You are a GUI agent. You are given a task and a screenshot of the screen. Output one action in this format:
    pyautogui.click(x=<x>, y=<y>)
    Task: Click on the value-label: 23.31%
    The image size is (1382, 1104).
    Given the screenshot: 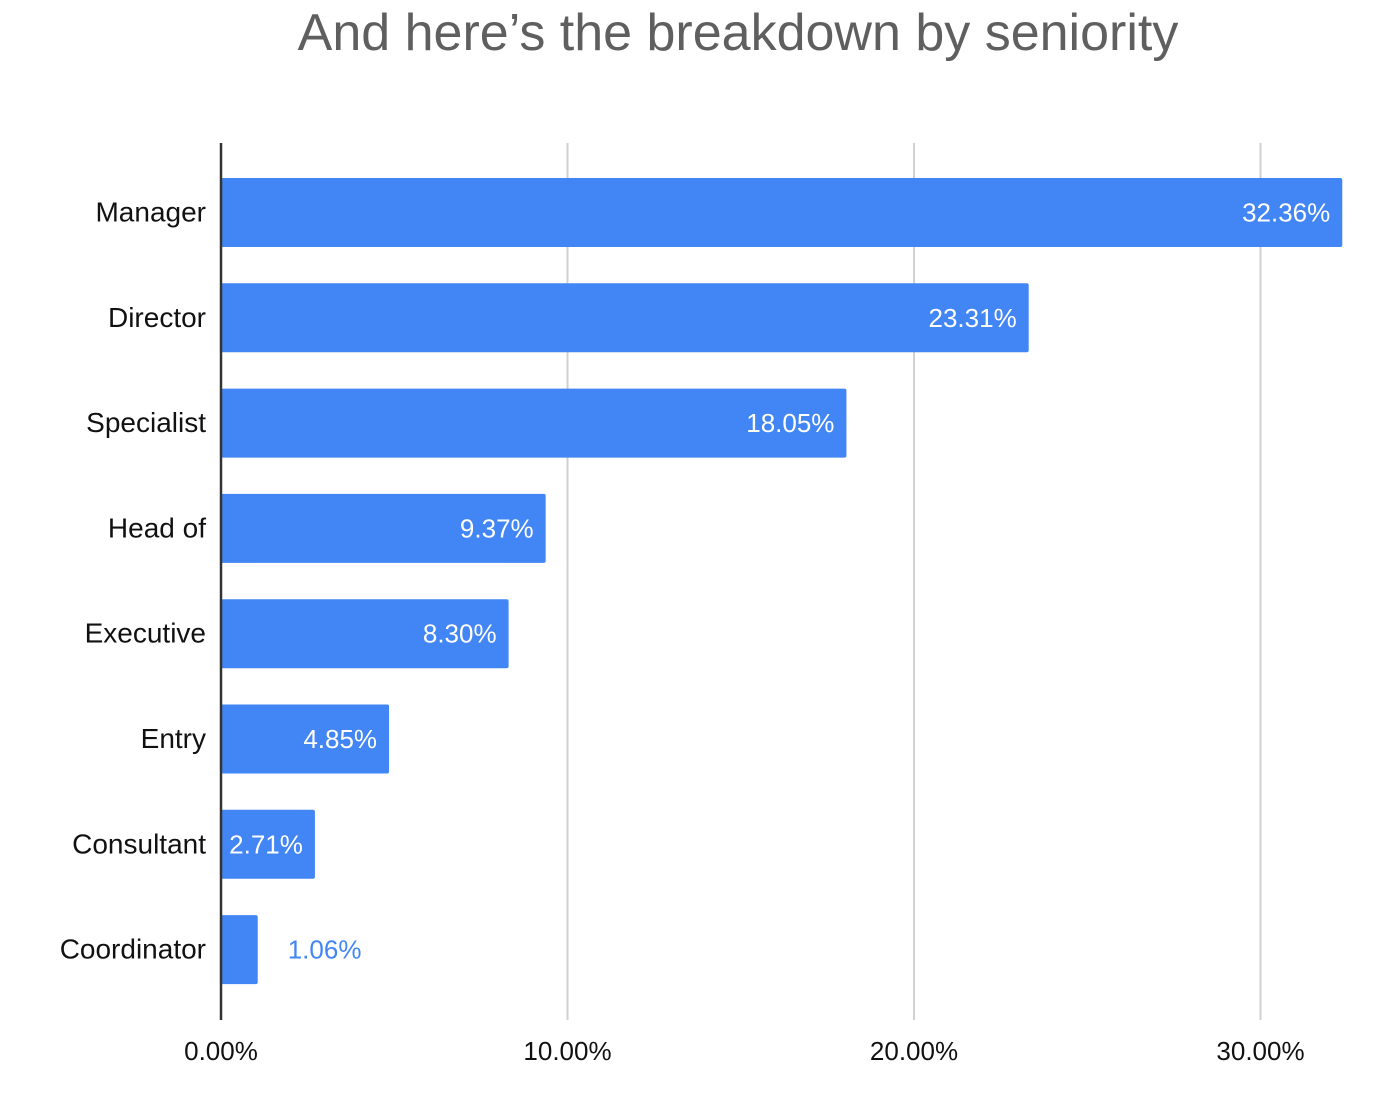 What is the action you would take?
    pyautogui.click(x=973, y=318)
    